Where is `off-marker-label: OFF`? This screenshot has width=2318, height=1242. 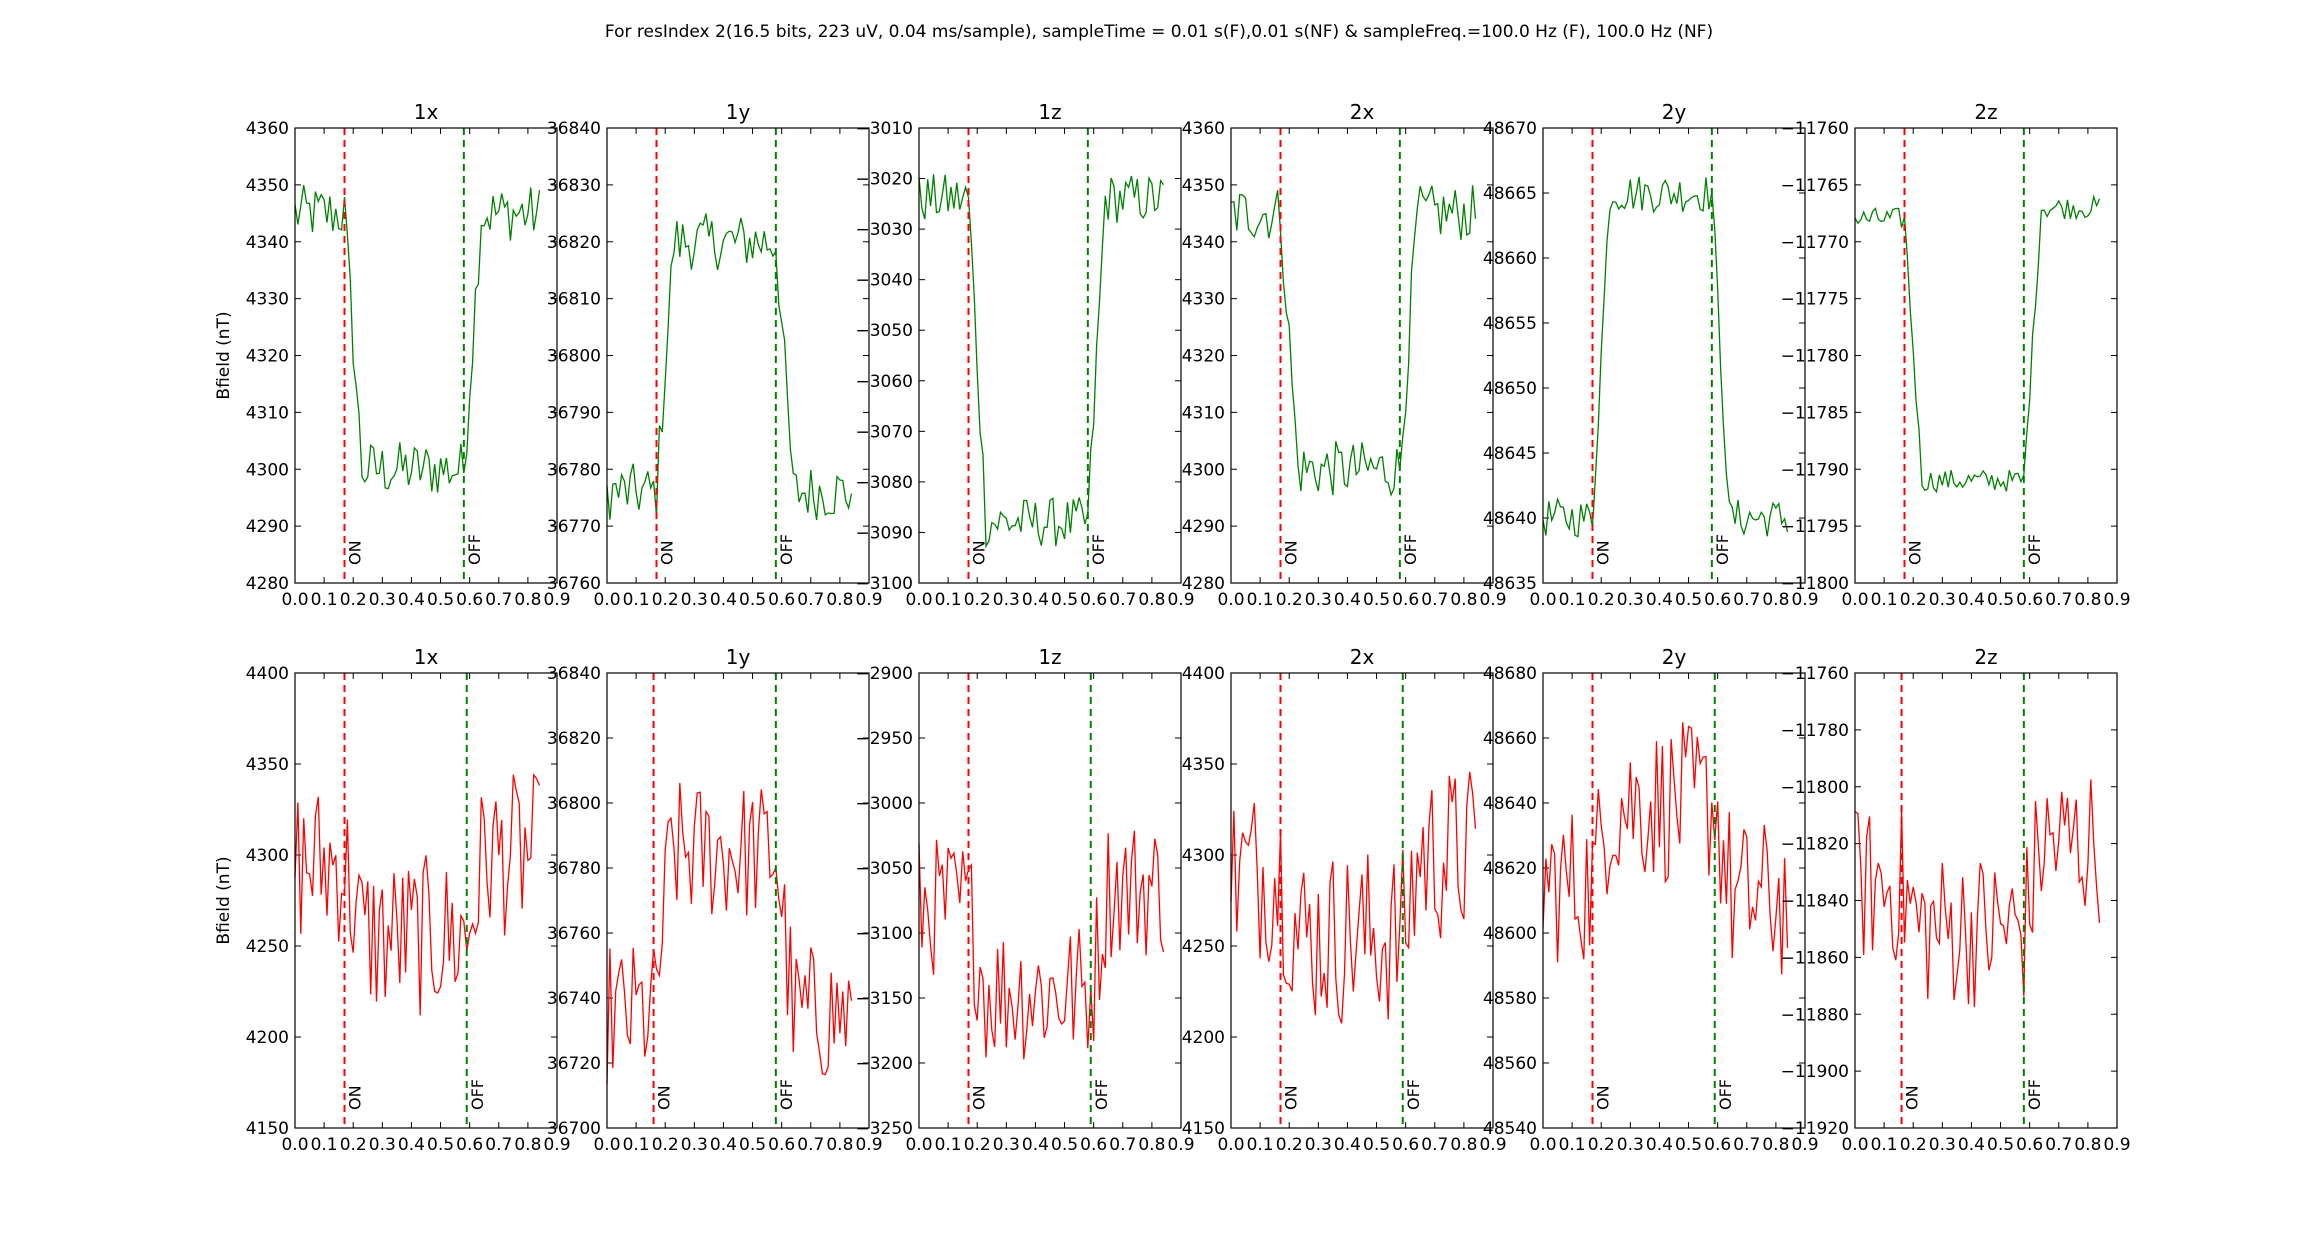 off-marker-label: OFF is located at coordinates (1725, 1094).